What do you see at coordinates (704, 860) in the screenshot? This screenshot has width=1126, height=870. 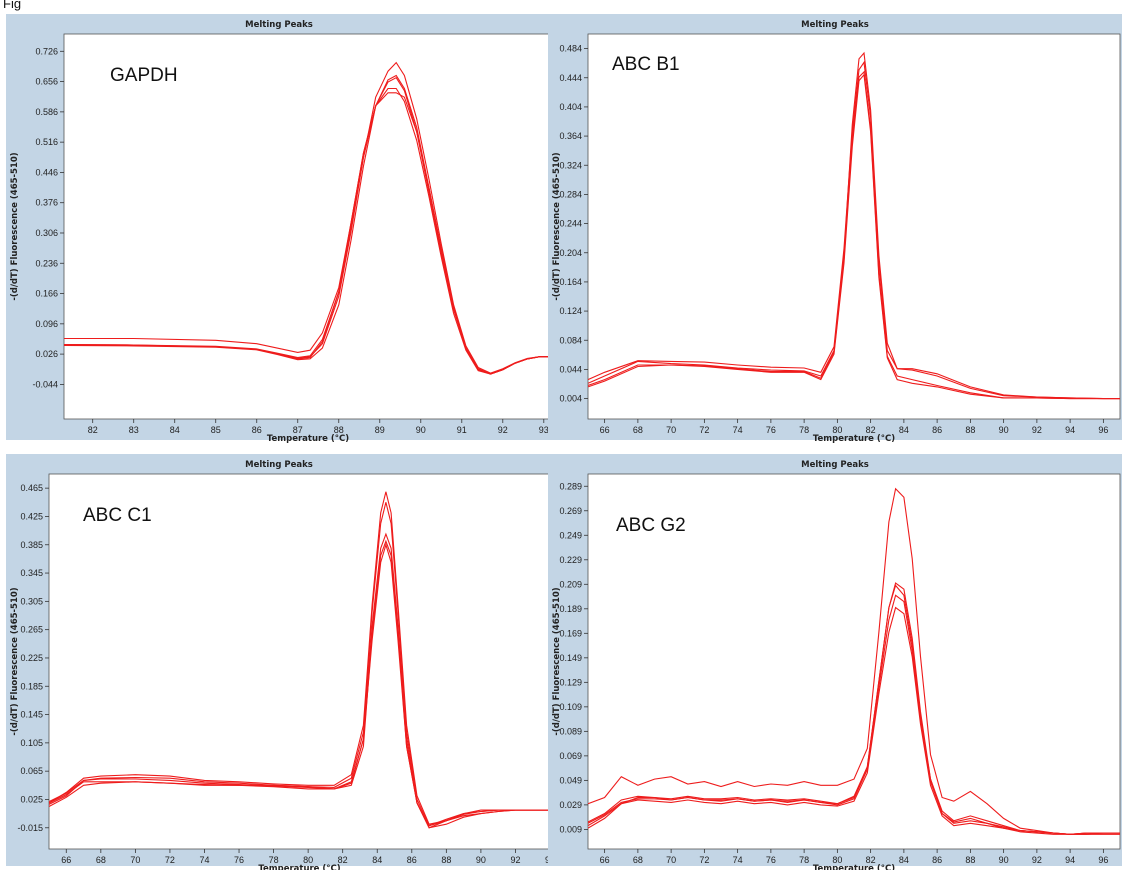 I see `x-tick-label: 72` at bounding box center [704, 860].